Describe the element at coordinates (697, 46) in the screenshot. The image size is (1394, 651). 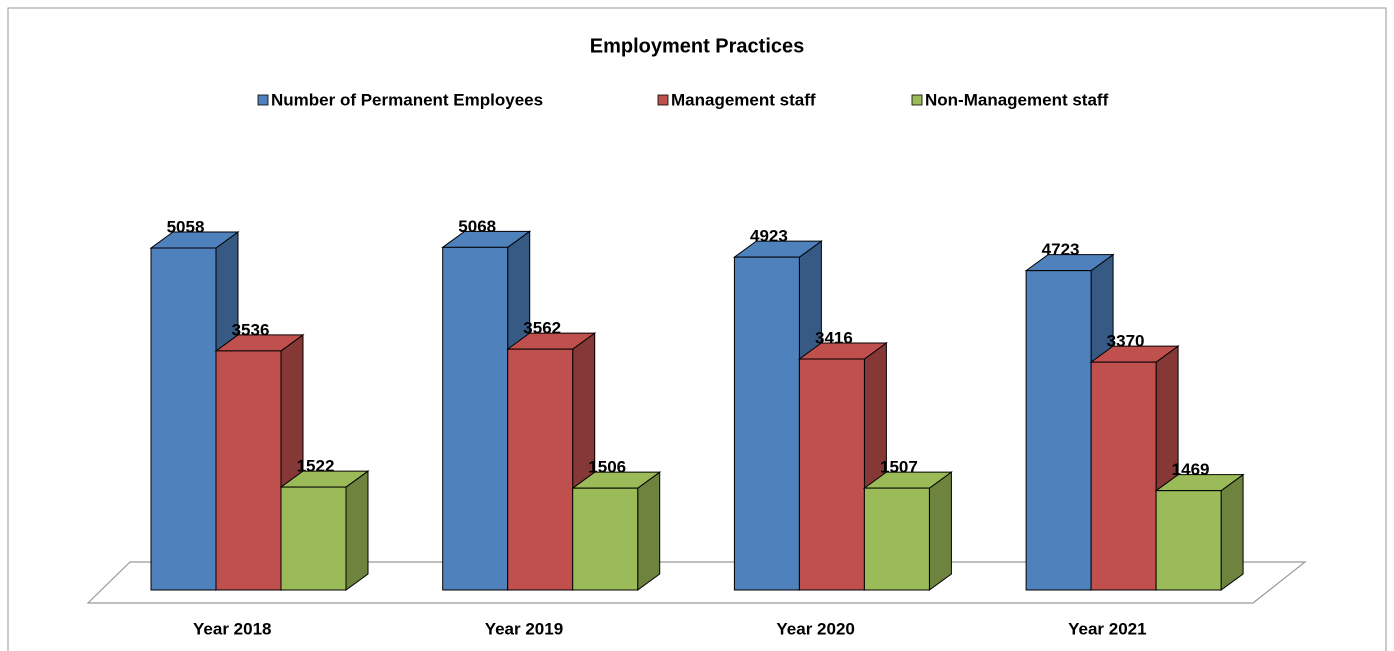
I see `chart-title: Employment Practices` at that location.